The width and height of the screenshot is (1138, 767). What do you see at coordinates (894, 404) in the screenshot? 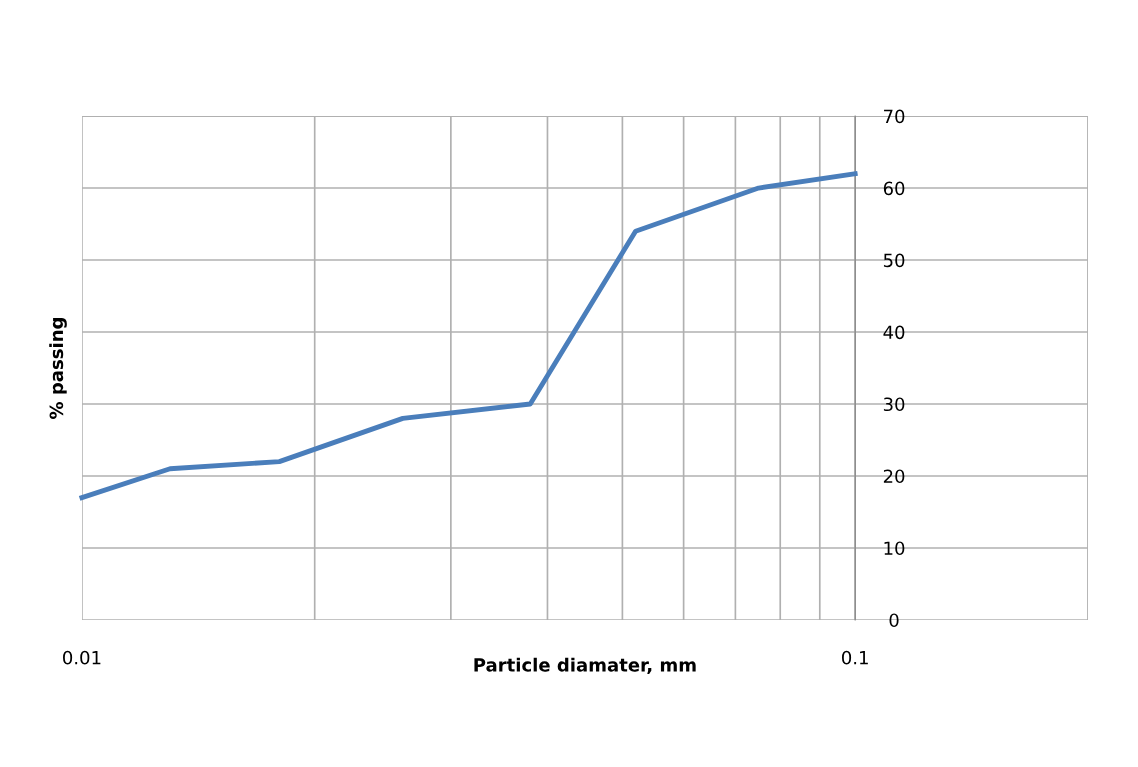
I see `y-tick-label: 30` at bounding box center [894, 404].